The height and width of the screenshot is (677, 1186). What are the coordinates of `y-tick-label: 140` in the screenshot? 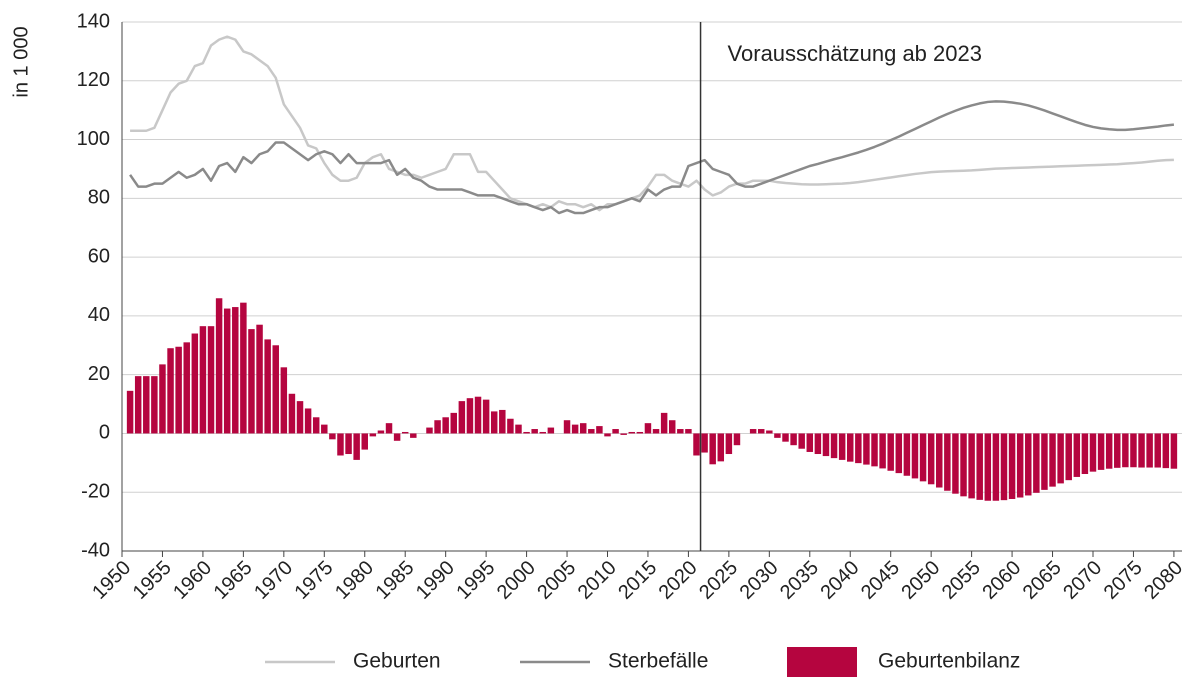 It's located at (93, 21).